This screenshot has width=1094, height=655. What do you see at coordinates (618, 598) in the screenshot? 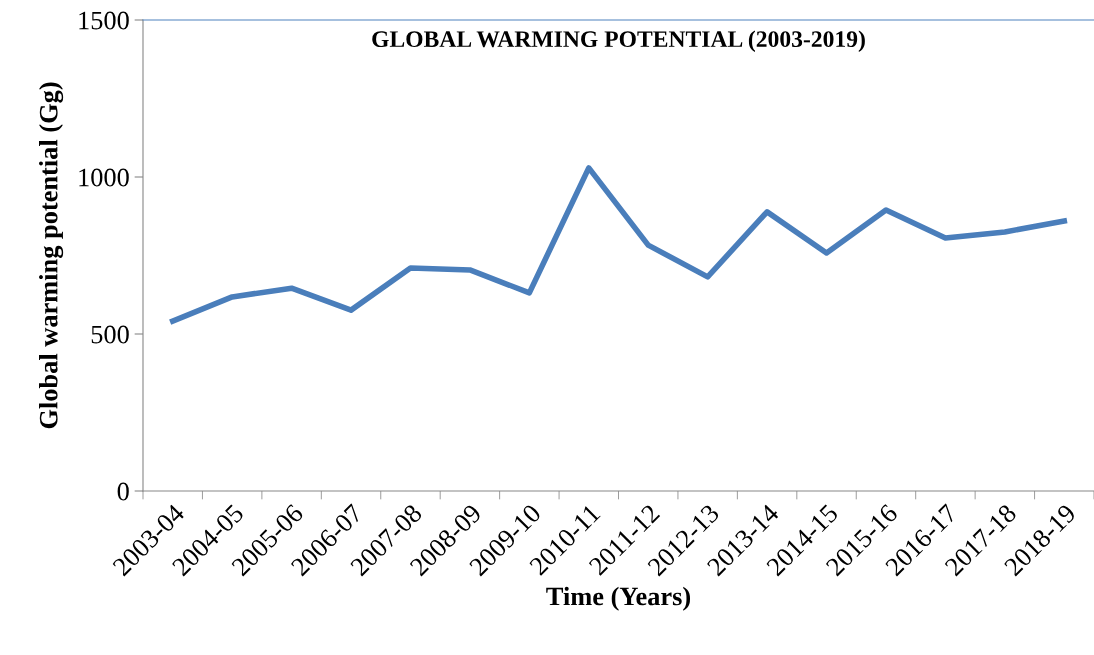
I see `x-axis-title: Time (Years)` at bounding box center [618, 598].